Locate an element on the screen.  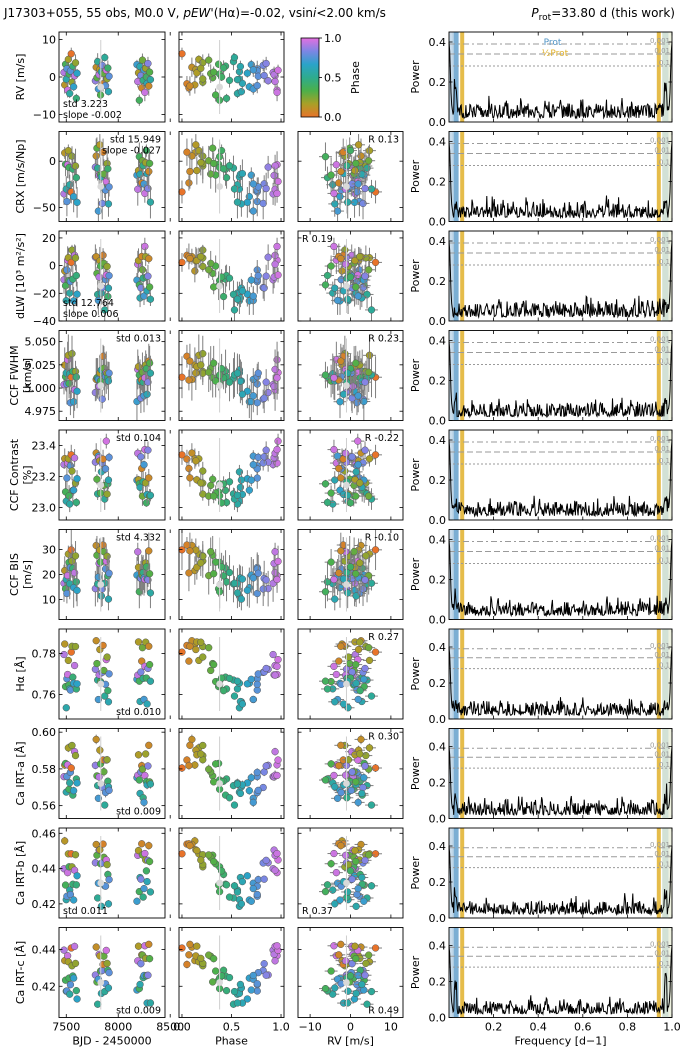
std-slope-annotation: std 0.013 is located at coordinates (138, 339).